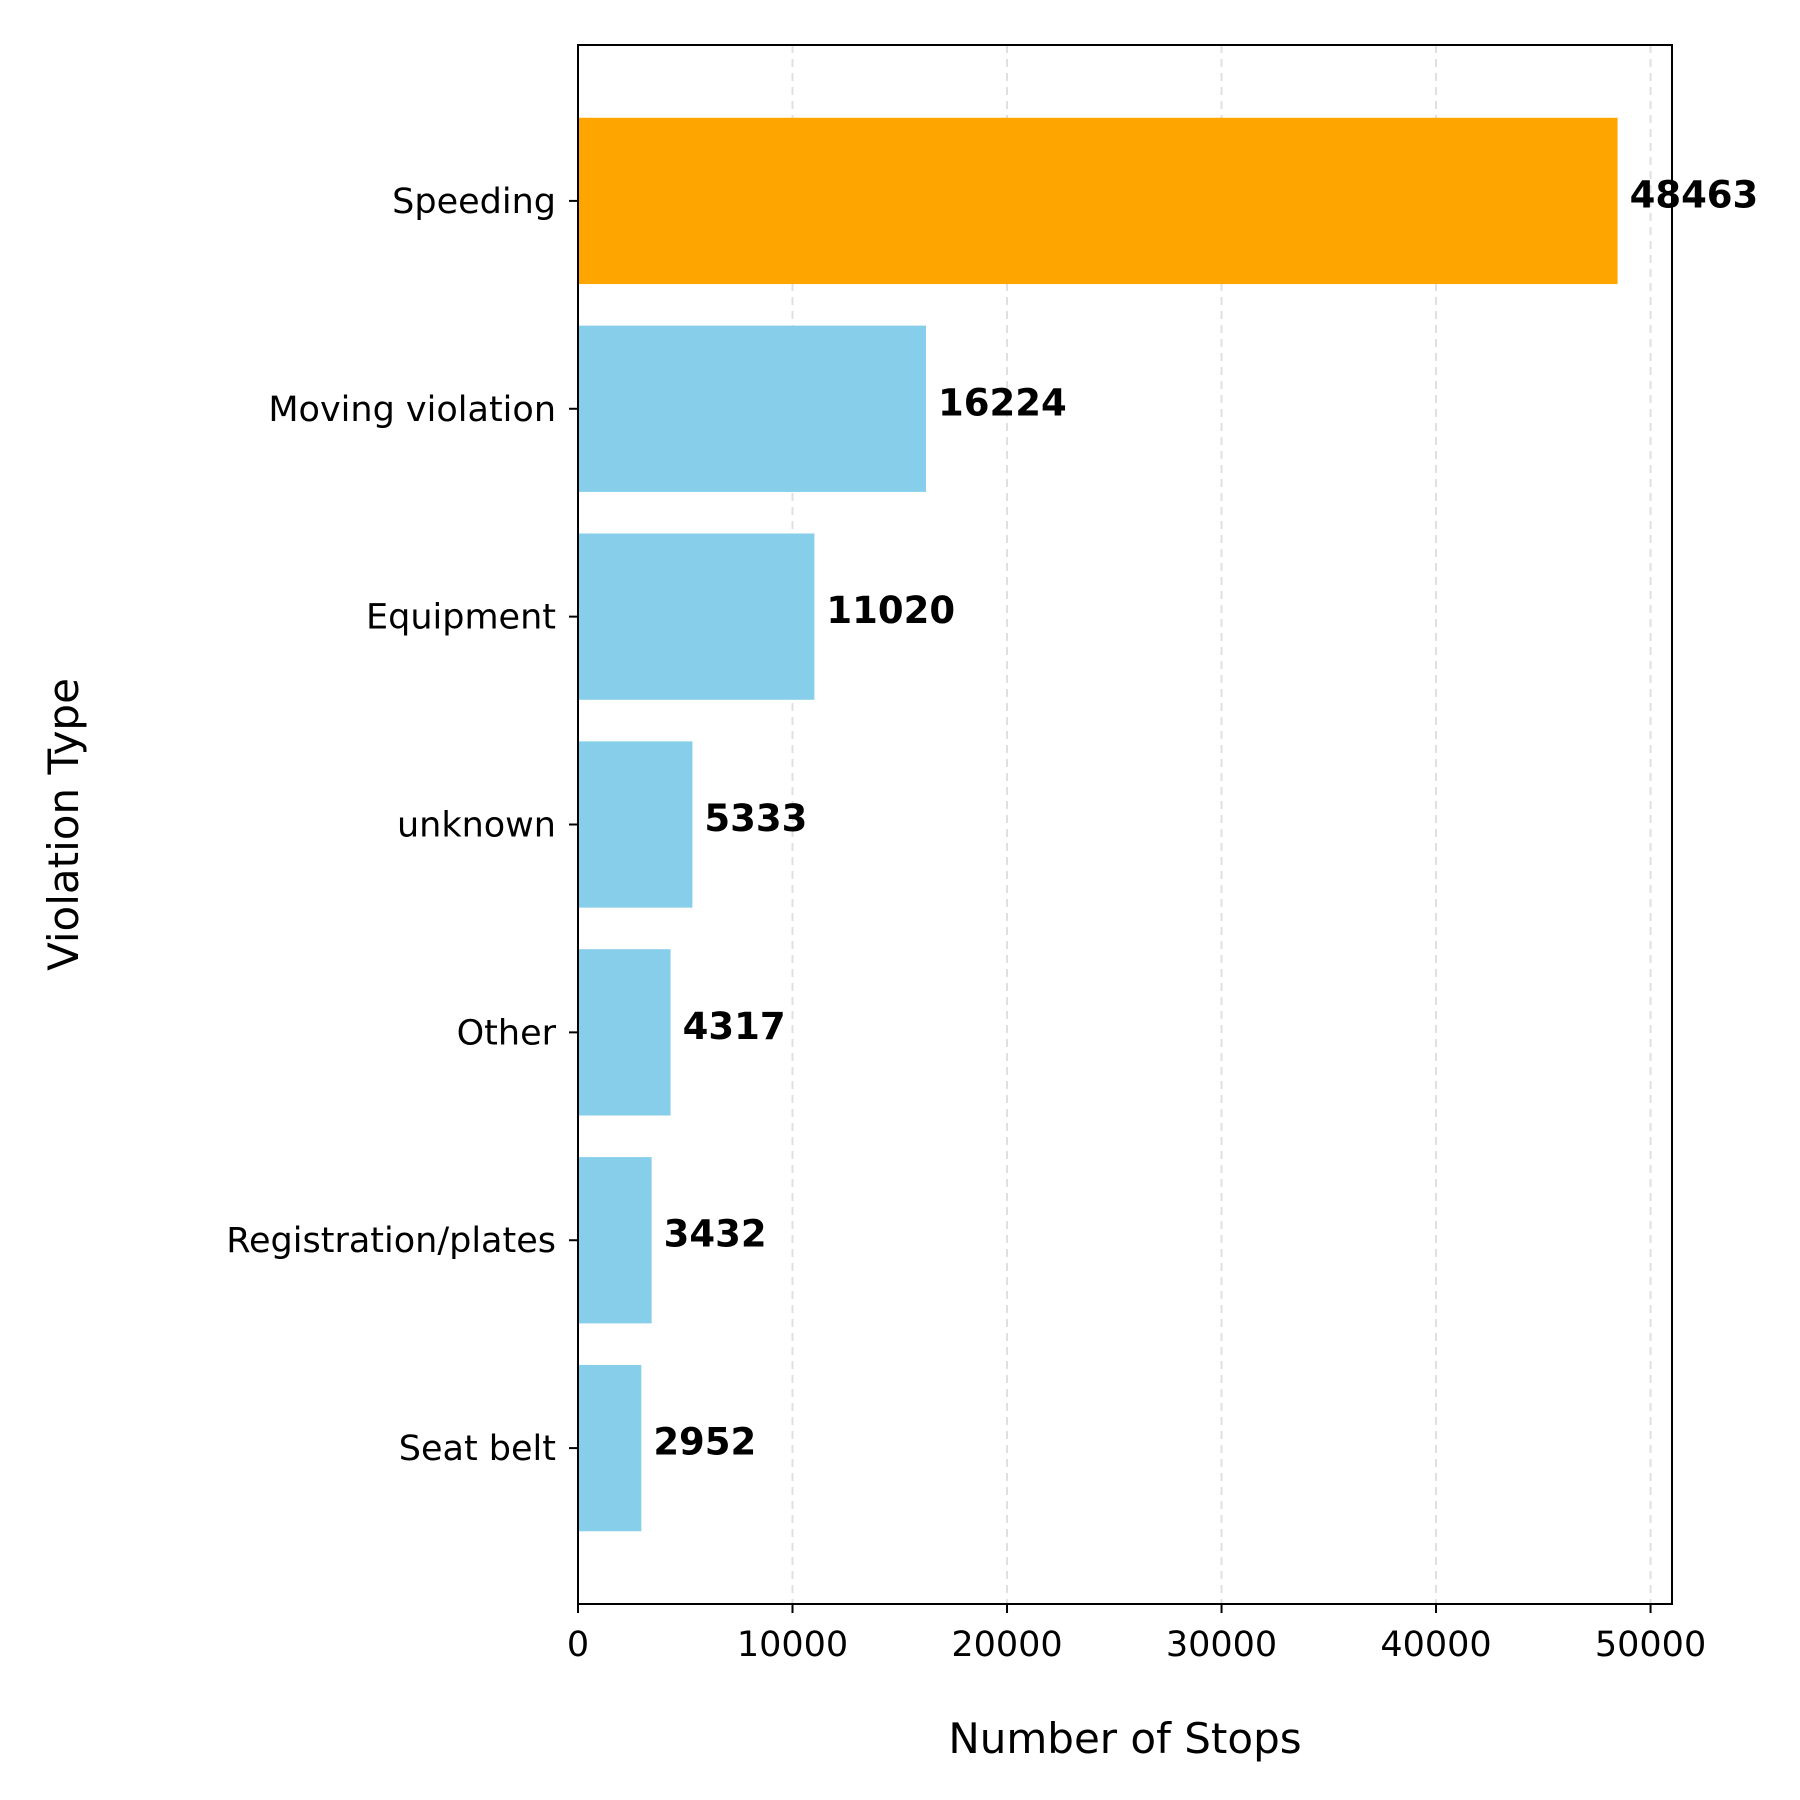  Describe the element at coordinates (461, 618) in the screenshot. I see `y-tick-label: Equipment` at that location.